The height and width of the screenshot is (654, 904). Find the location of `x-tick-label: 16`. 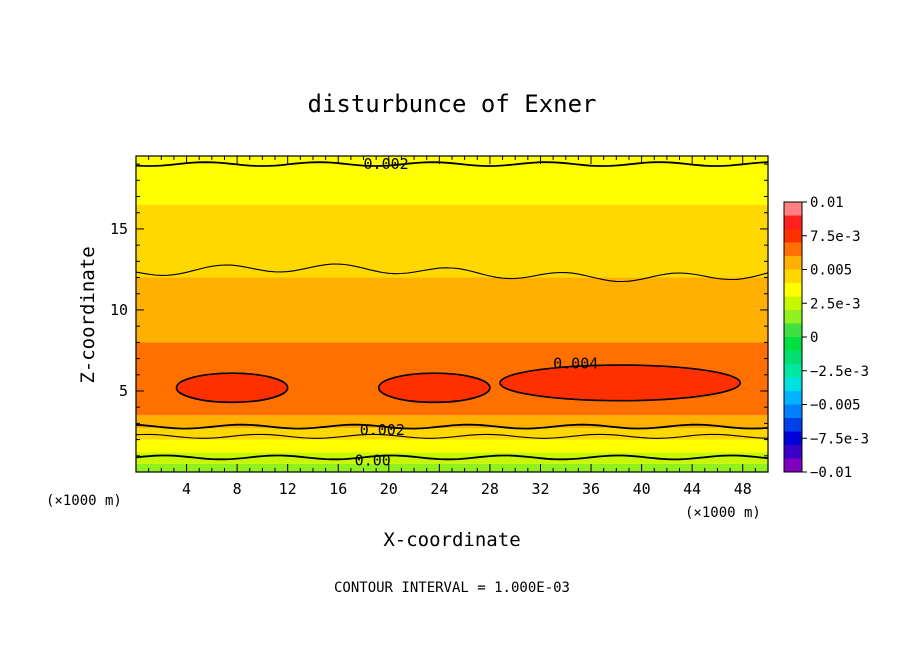

x-tick-label: 16 is located at coordinates (338, 489).